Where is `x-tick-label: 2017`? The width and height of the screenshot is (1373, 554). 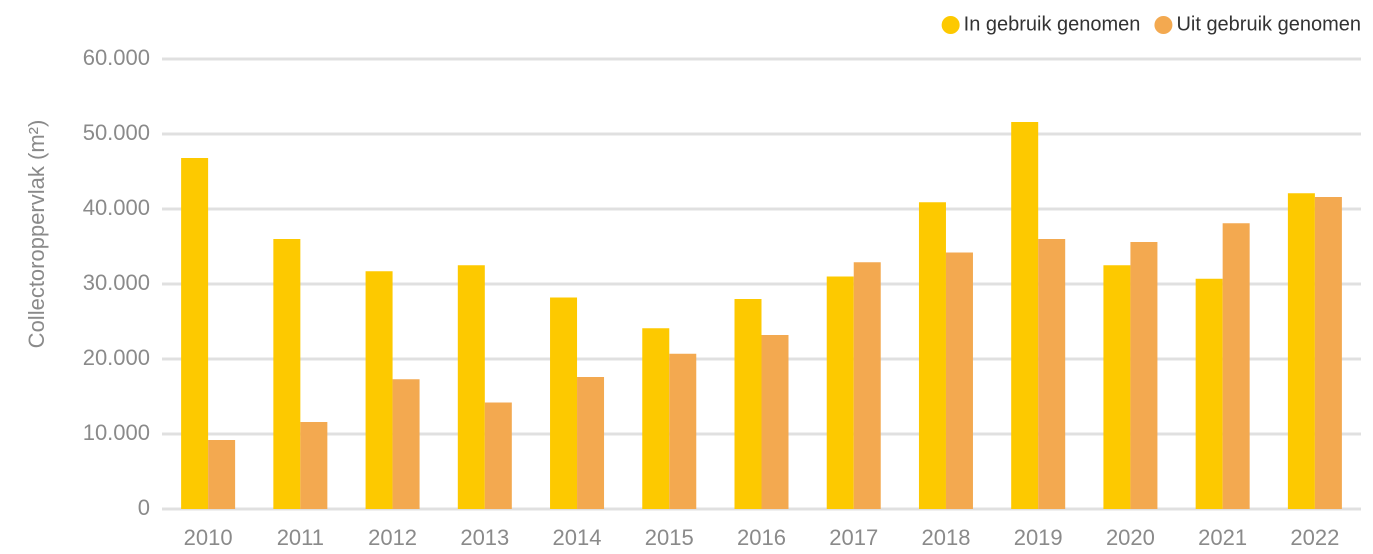
x-tick-label: 2017 is located at coordinates (853, 537).